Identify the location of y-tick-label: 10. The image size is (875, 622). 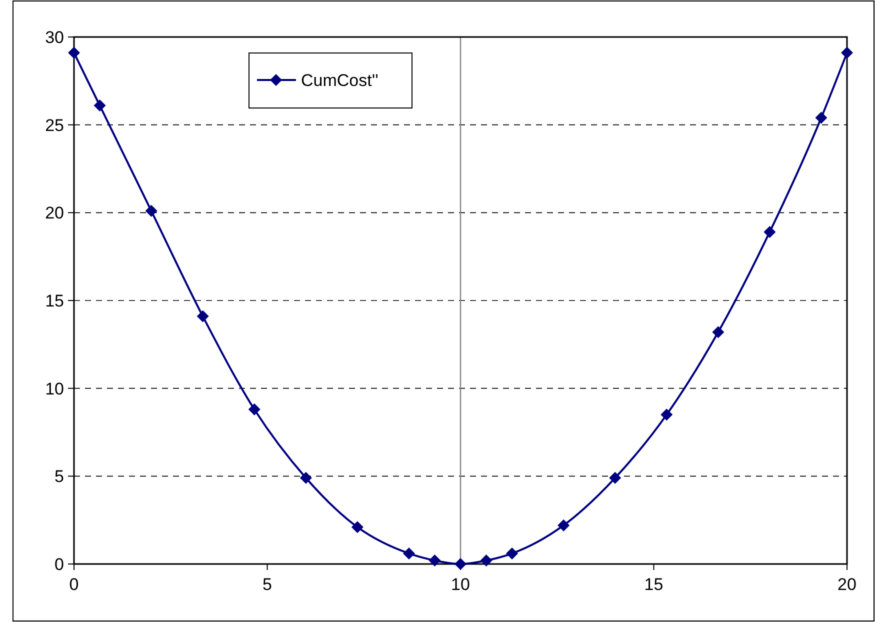
(54, 388).